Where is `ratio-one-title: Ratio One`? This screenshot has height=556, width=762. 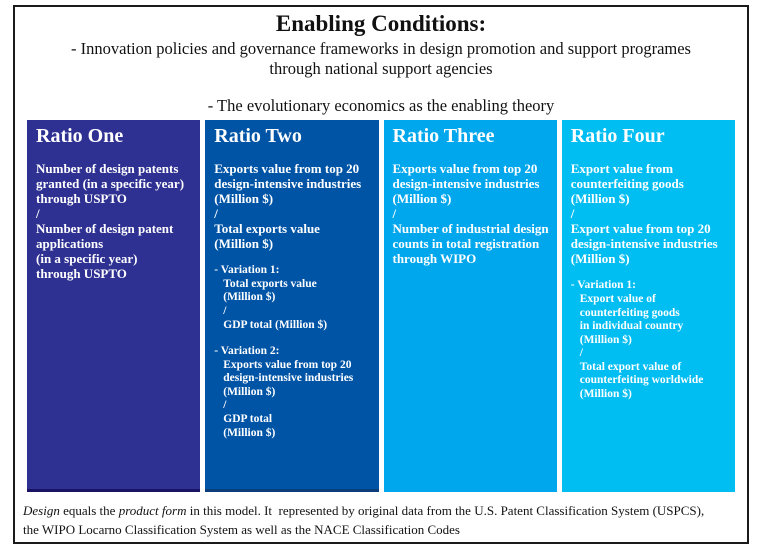
ratio-one-title: Ratio One is located at coordinates (80, 135).